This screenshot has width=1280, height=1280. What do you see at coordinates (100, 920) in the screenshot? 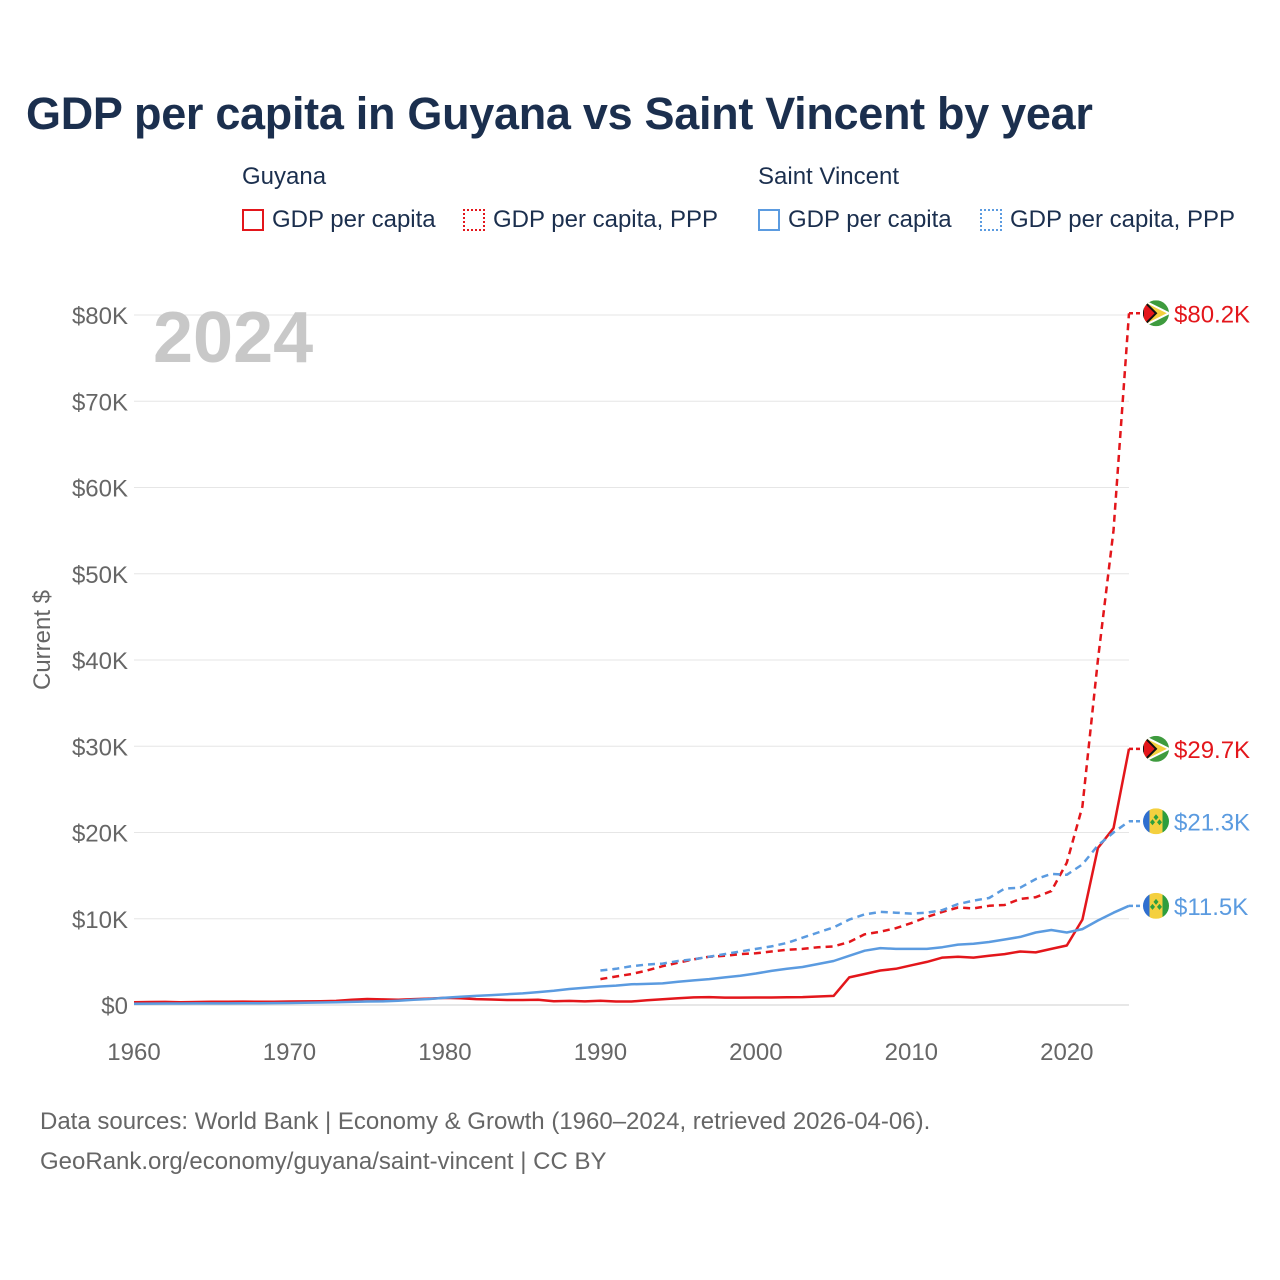
I see `y-tick-label: $10K` at bounding box center [100, 920].